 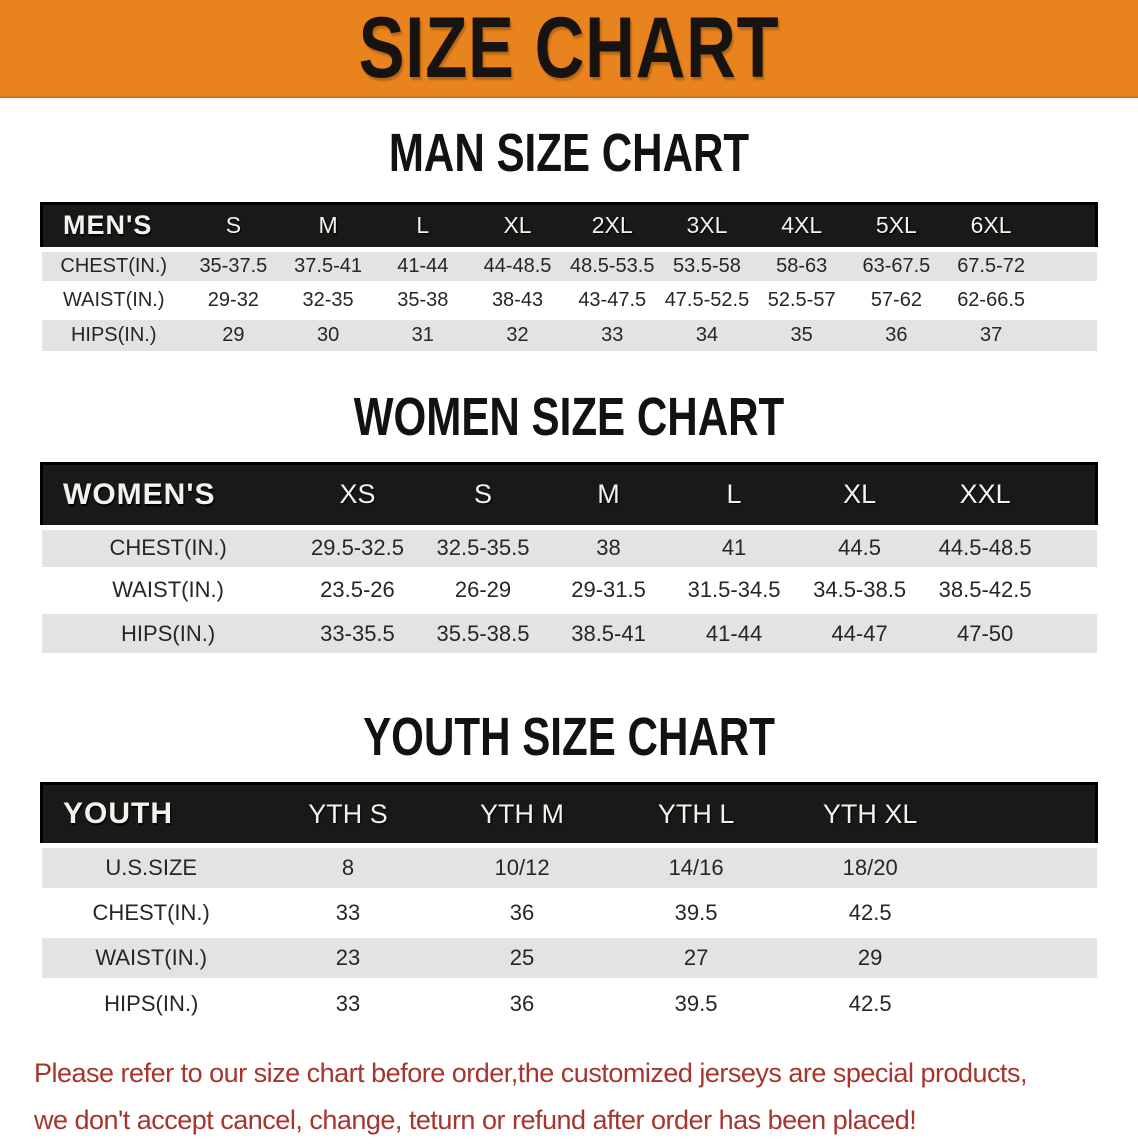 I want to click on size-value-cell: 38.5-42.5, so click(x=985, y=589).